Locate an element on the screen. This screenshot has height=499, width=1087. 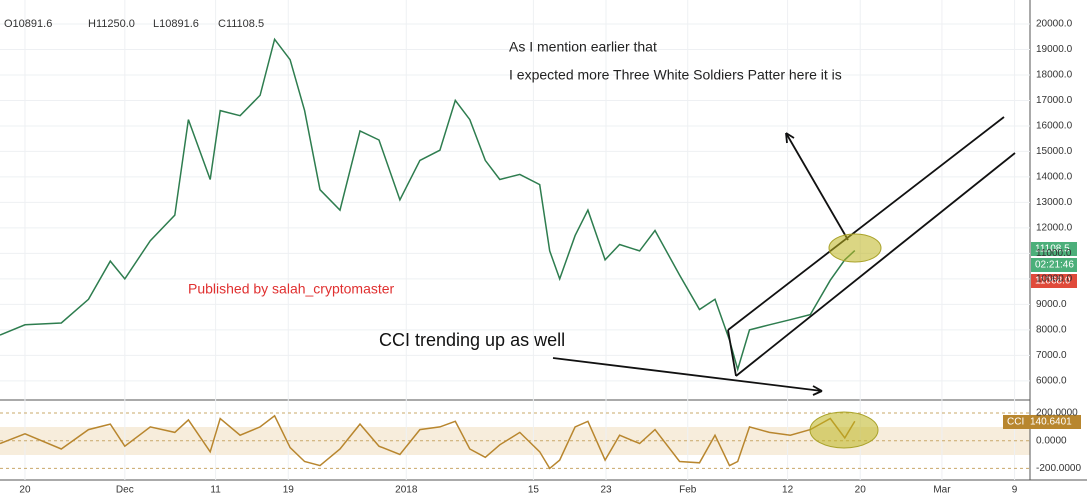
cci-tag is located at coordinates (1042, 422).